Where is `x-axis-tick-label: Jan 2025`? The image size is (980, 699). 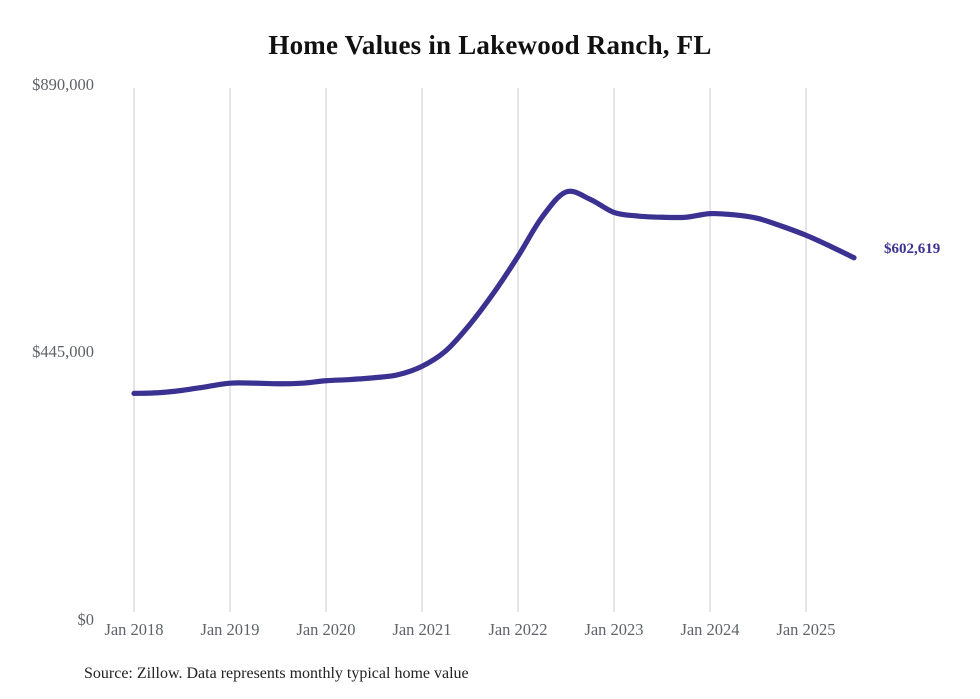
x-axis-tick-label: Jan 2025 is located at coordinates (806, 629).